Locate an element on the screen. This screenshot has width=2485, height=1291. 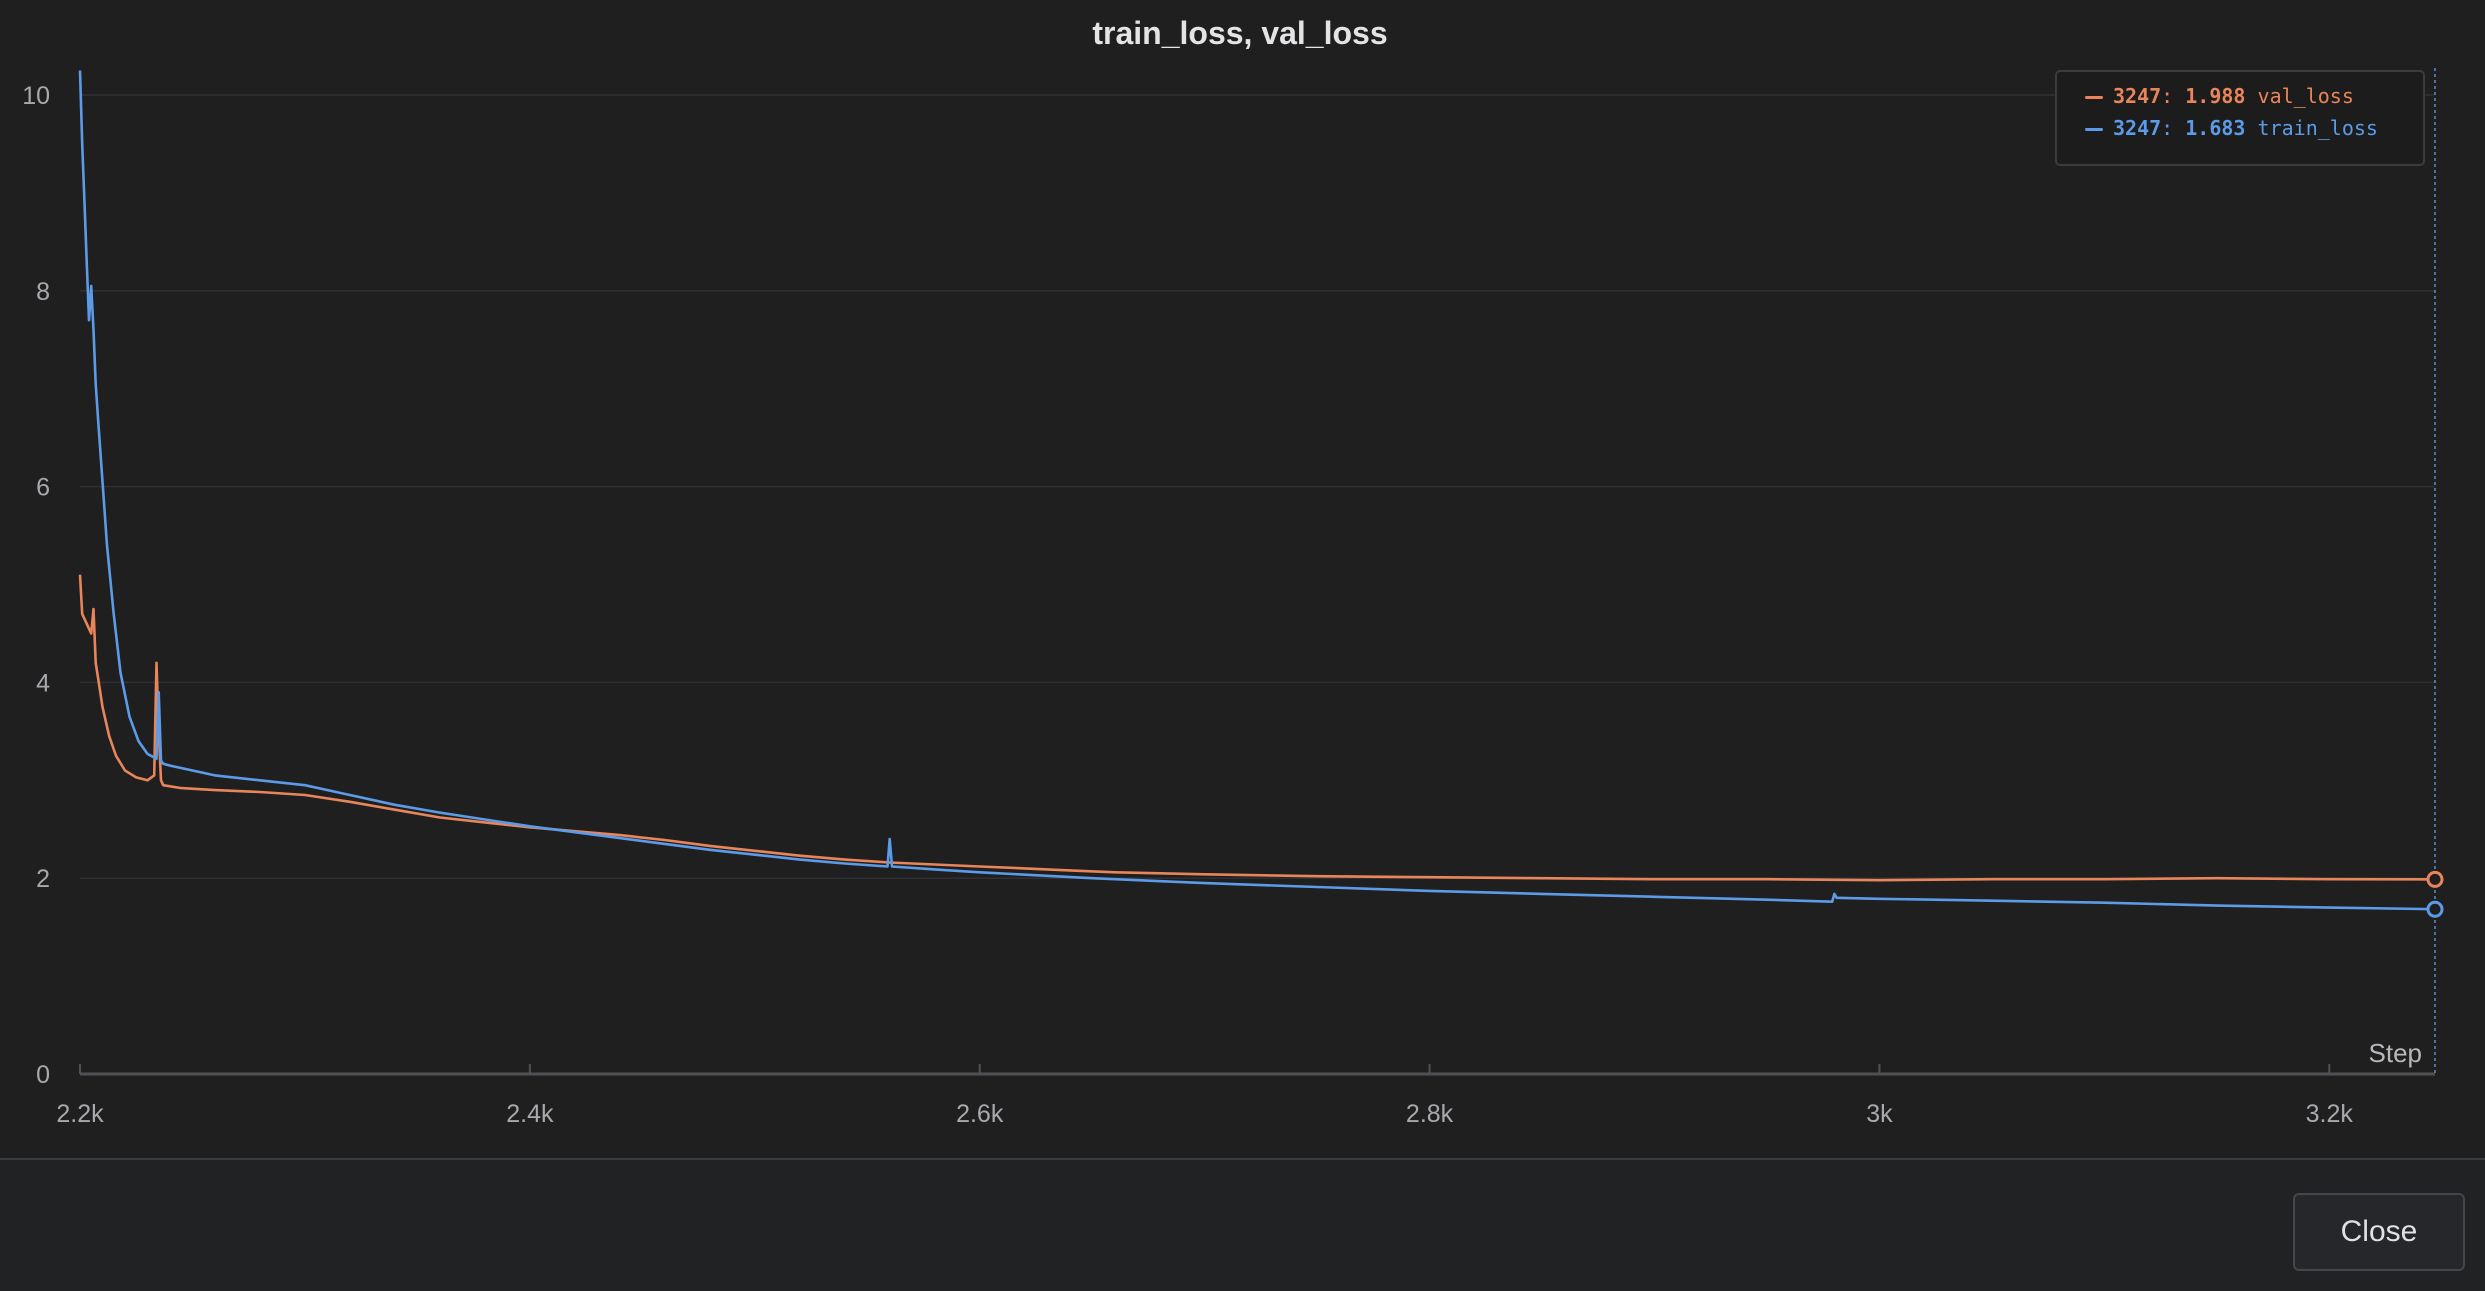
legend-swatch-train-loss is located at coordinates (2094, 129).